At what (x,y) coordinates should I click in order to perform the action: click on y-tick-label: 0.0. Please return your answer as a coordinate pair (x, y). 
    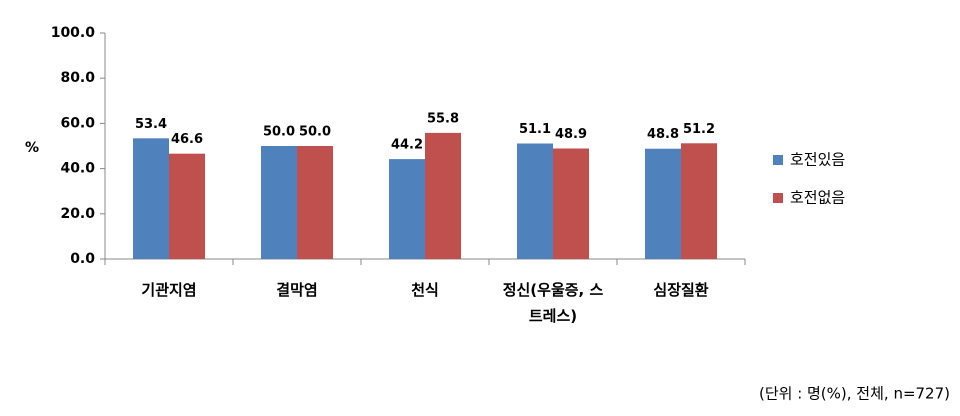
    Looking at the image, I should click on (82, 259).